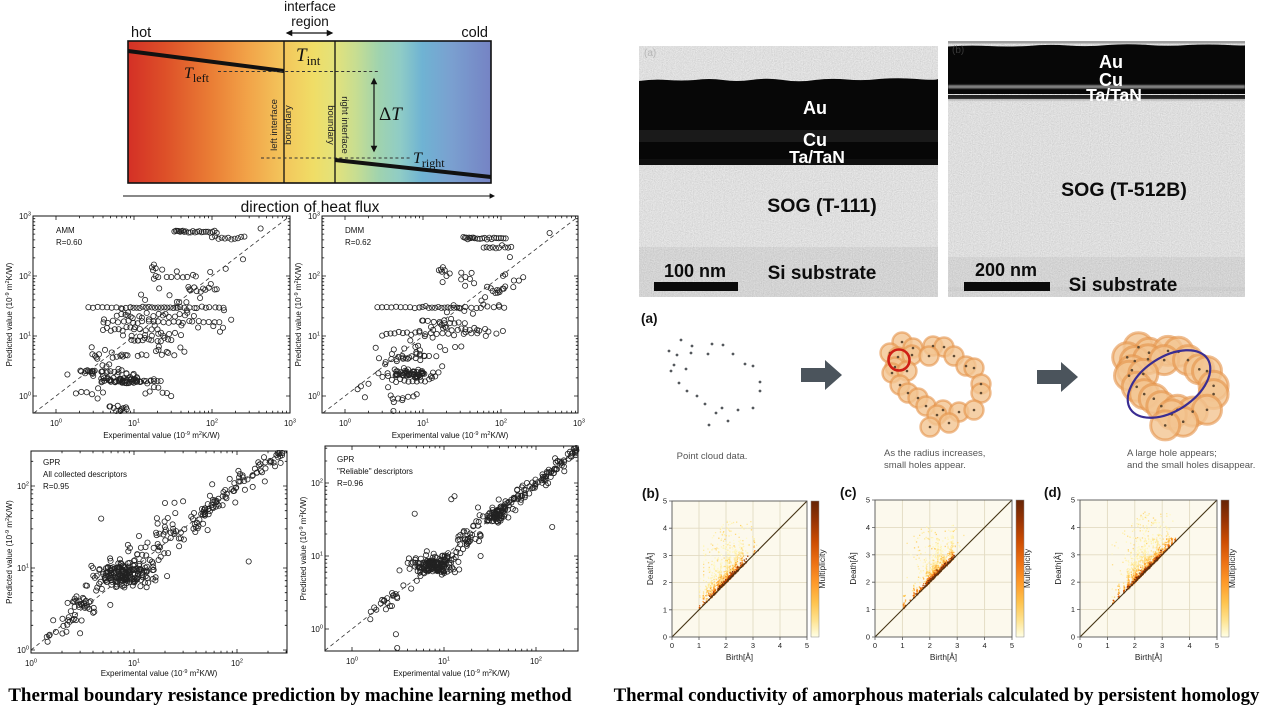  Describe the element at coordinates (1006, 270) in the screenshot. I see `svg-text: 200 nm` at that location.